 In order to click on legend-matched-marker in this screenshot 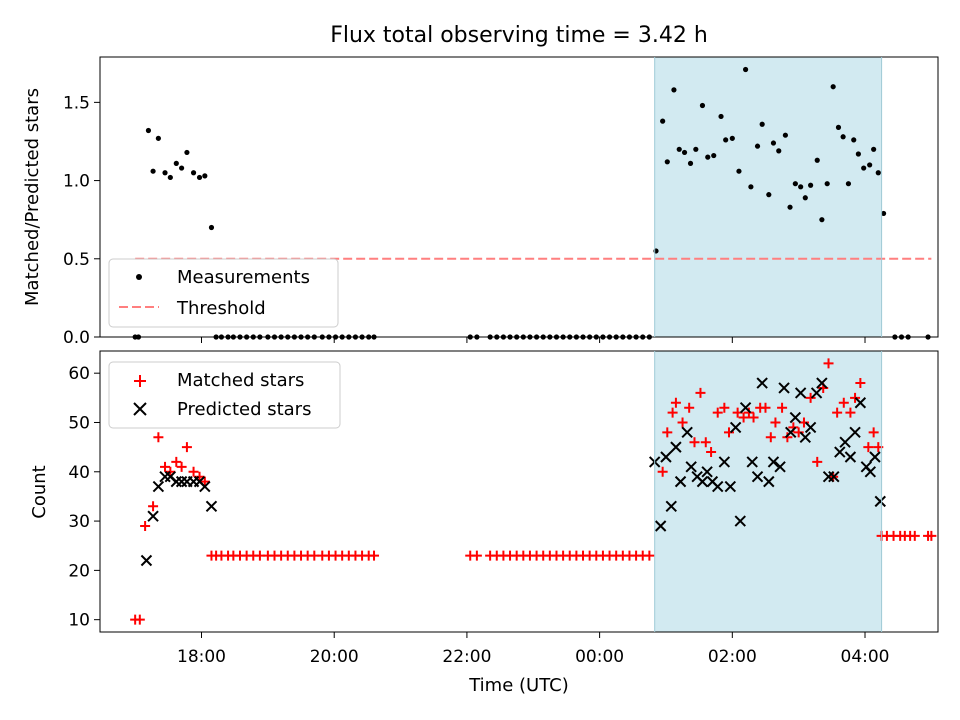, I will do `click(140, 381)`.